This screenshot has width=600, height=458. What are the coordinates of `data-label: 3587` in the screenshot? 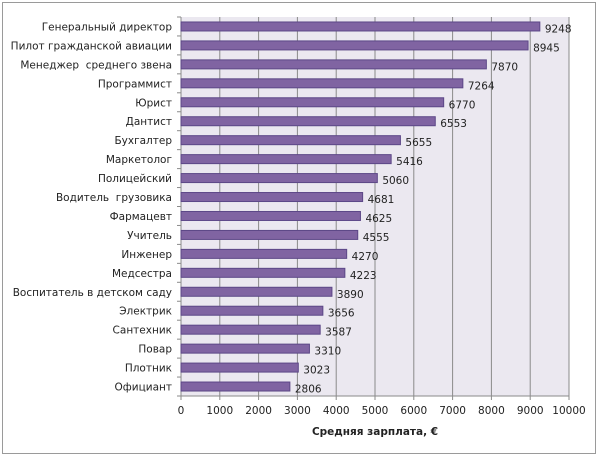 It's located at (338, 333).